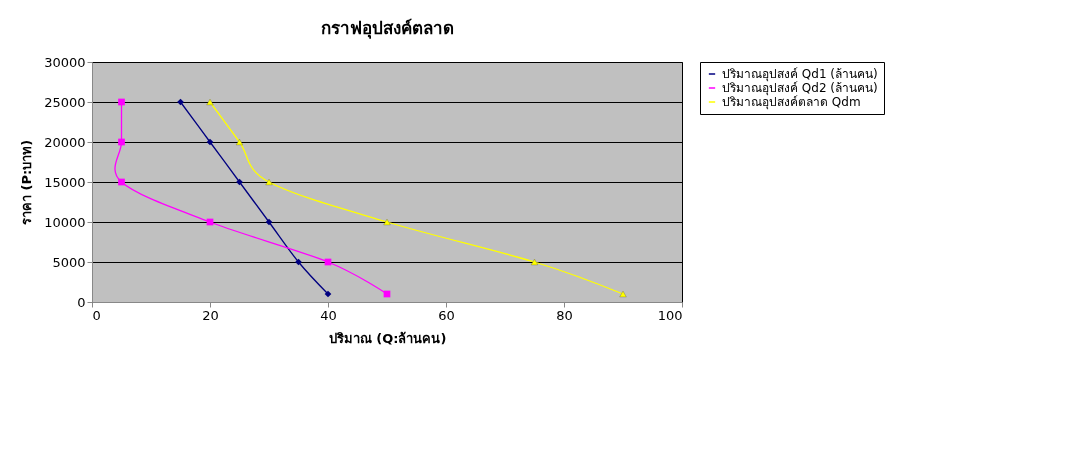 The width and height of the screenshot is (1090, 464). What do you see at coordinates (65, 142) in the screenshot?
I see `y-tick-label: 20000` at bounding box center [65, 142].